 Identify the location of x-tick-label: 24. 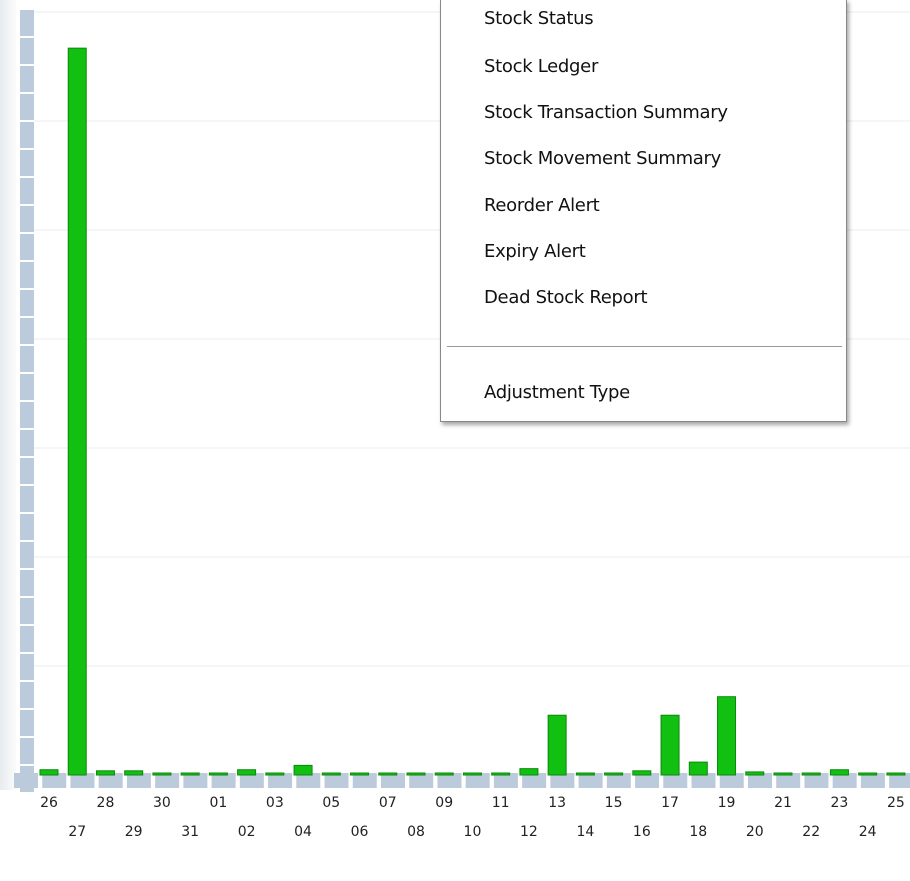
(868, 832).